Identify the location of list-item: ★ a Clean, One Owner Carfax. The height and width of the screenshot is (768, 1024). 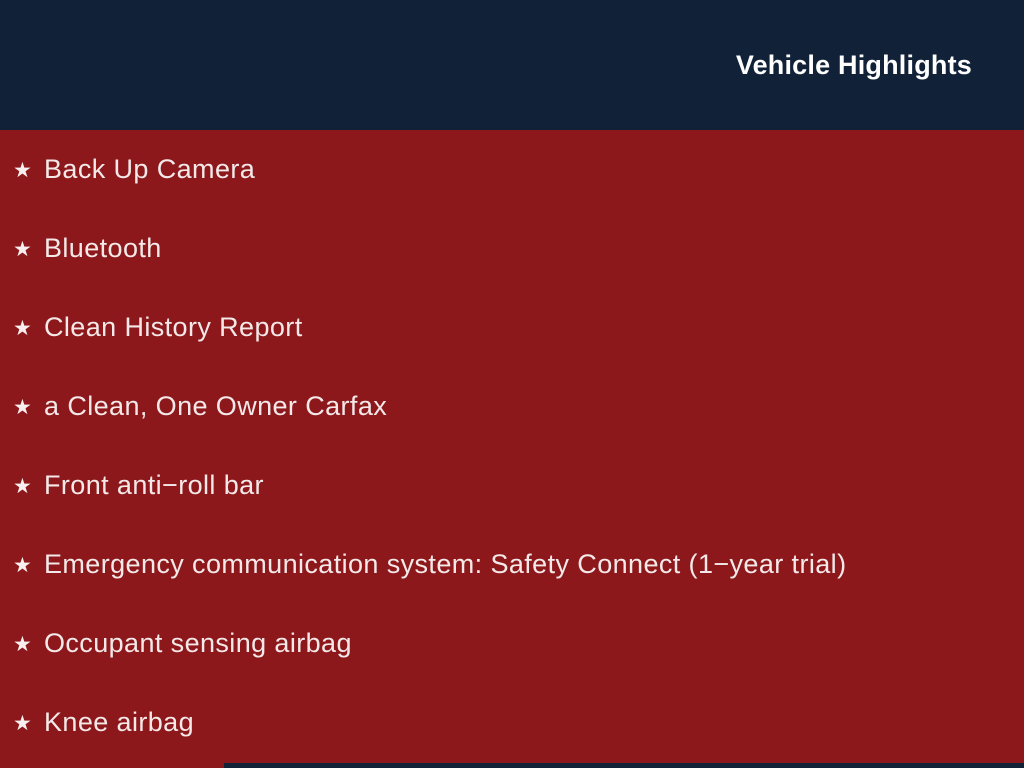
(512, 406).